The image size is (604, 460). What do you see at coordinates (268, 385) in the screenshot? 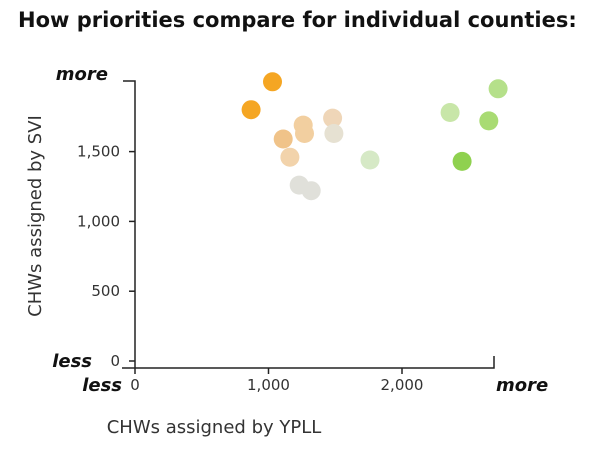
I see `x-tick-label: 1,000` at bounding box center [268, 385].